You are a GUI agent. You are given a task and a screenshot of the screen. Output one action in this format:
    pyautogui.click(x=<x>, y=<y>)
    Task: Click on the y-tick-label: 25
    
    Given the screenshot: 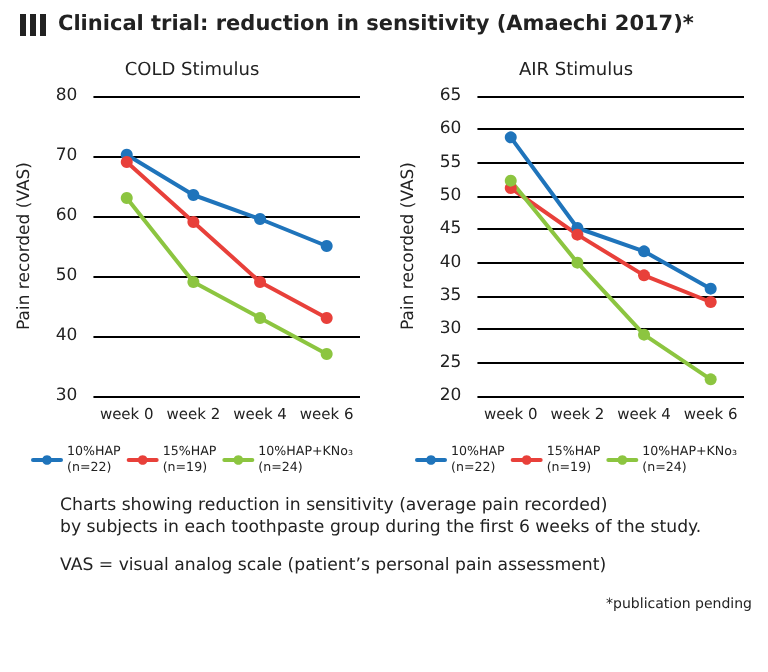 What is the action you would take?
    pyautogui.click(x=450, y=362)
    